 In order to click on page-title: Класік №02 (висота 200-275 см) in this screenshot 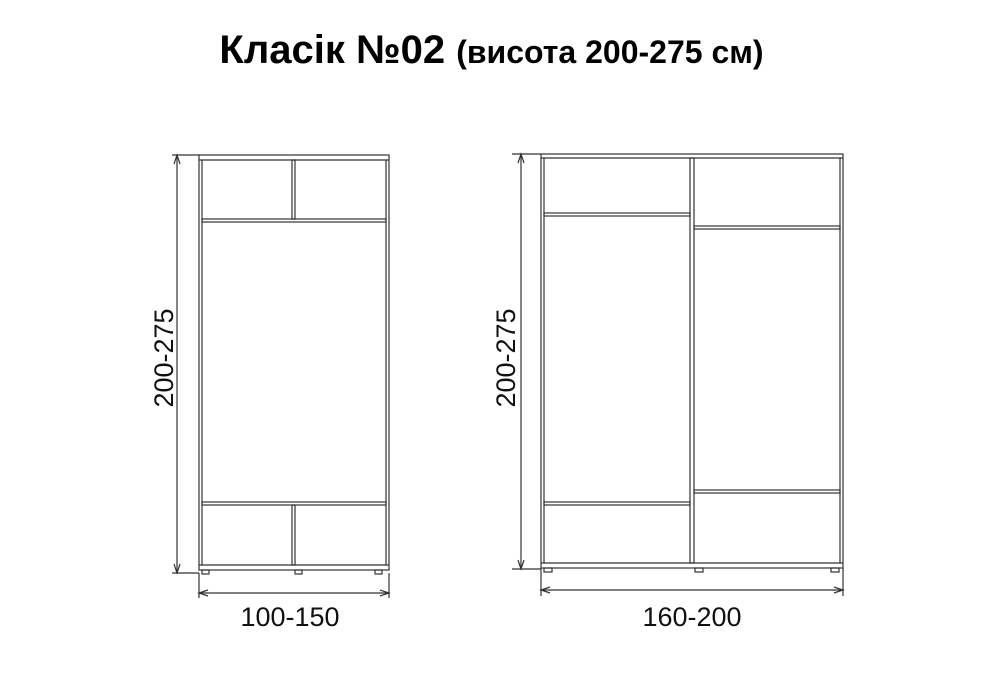, I will do `click(491, 50)`.